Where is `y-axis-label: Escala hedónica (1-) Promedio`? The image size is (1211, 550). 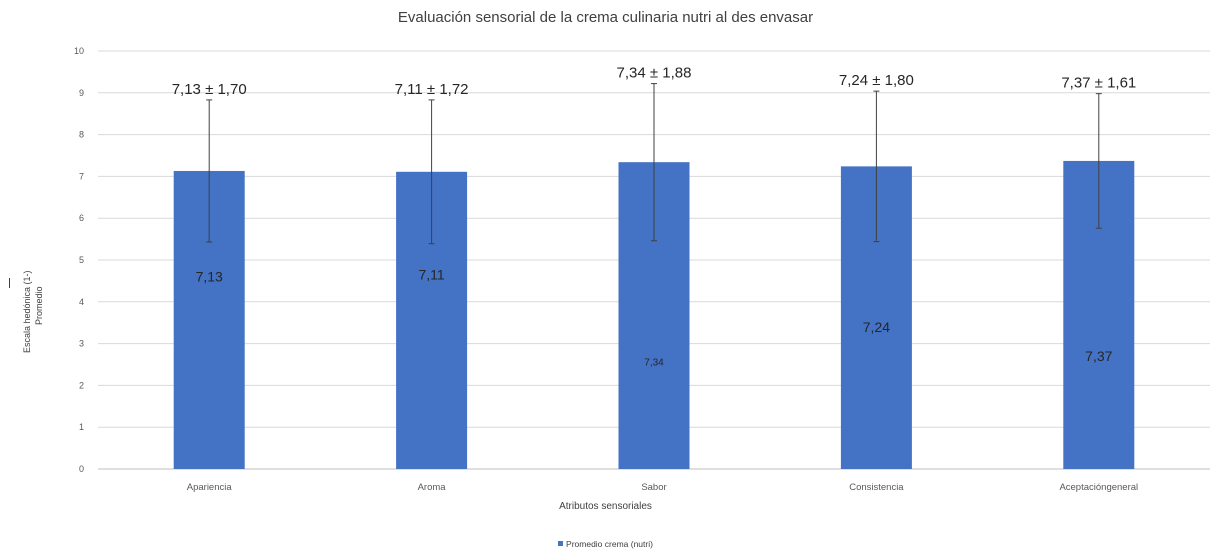 y-axis-label: Escala hedónica (1-) Promedio is located at coordinates (28, 270).